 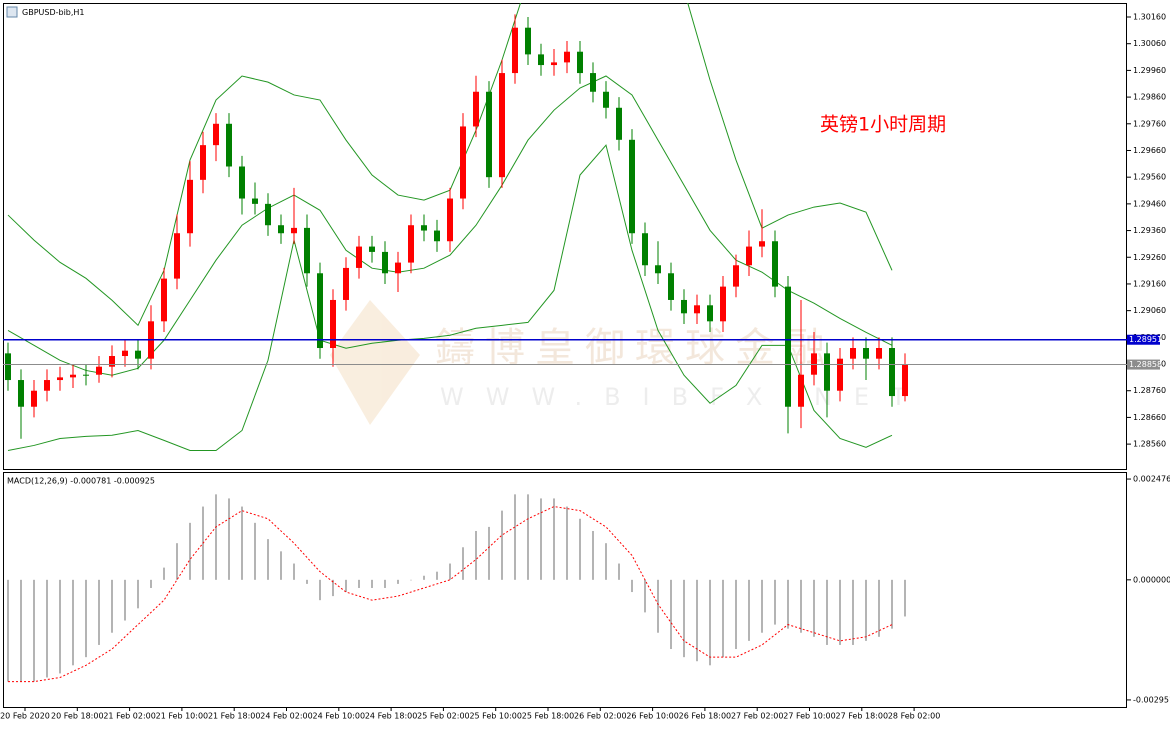 What do you see at coordinates (391, 716) in the screenshot?
I see `x-tick-label: 24 Feb 18:00` at bounding box center [391, 716].